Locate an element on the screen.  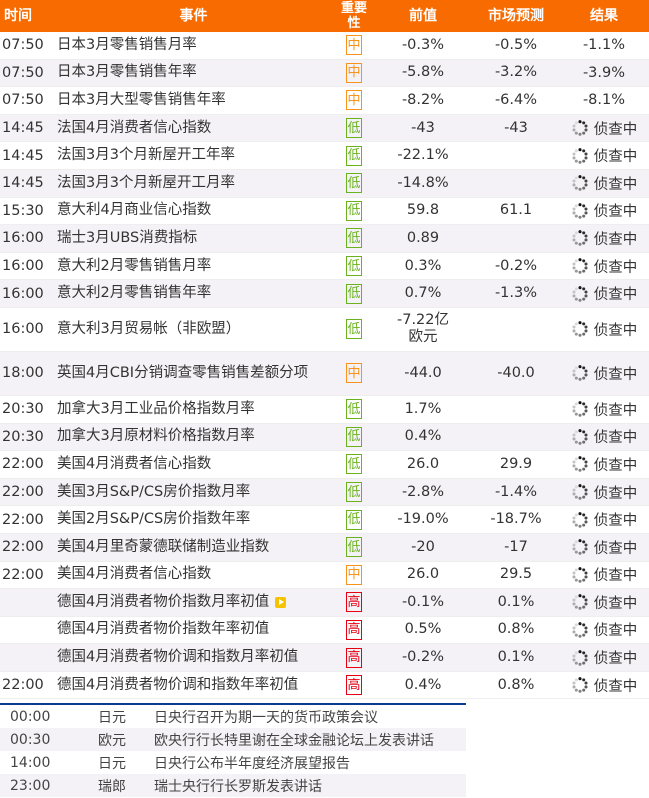
row-event: 德国4月消费者物价调和指数月率初值 is located at coordinates (178, 657).